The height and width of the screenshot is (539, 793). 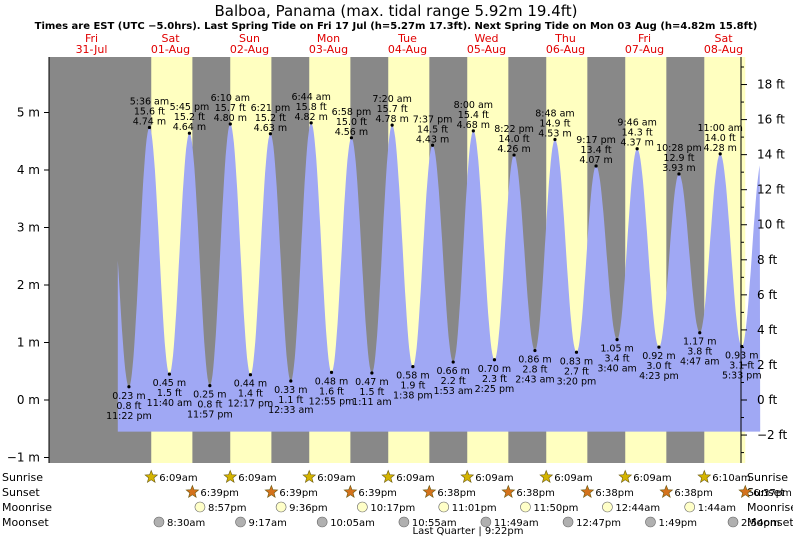 I want to click on left-tick-label: 2 m, so click(x=28, y=285).